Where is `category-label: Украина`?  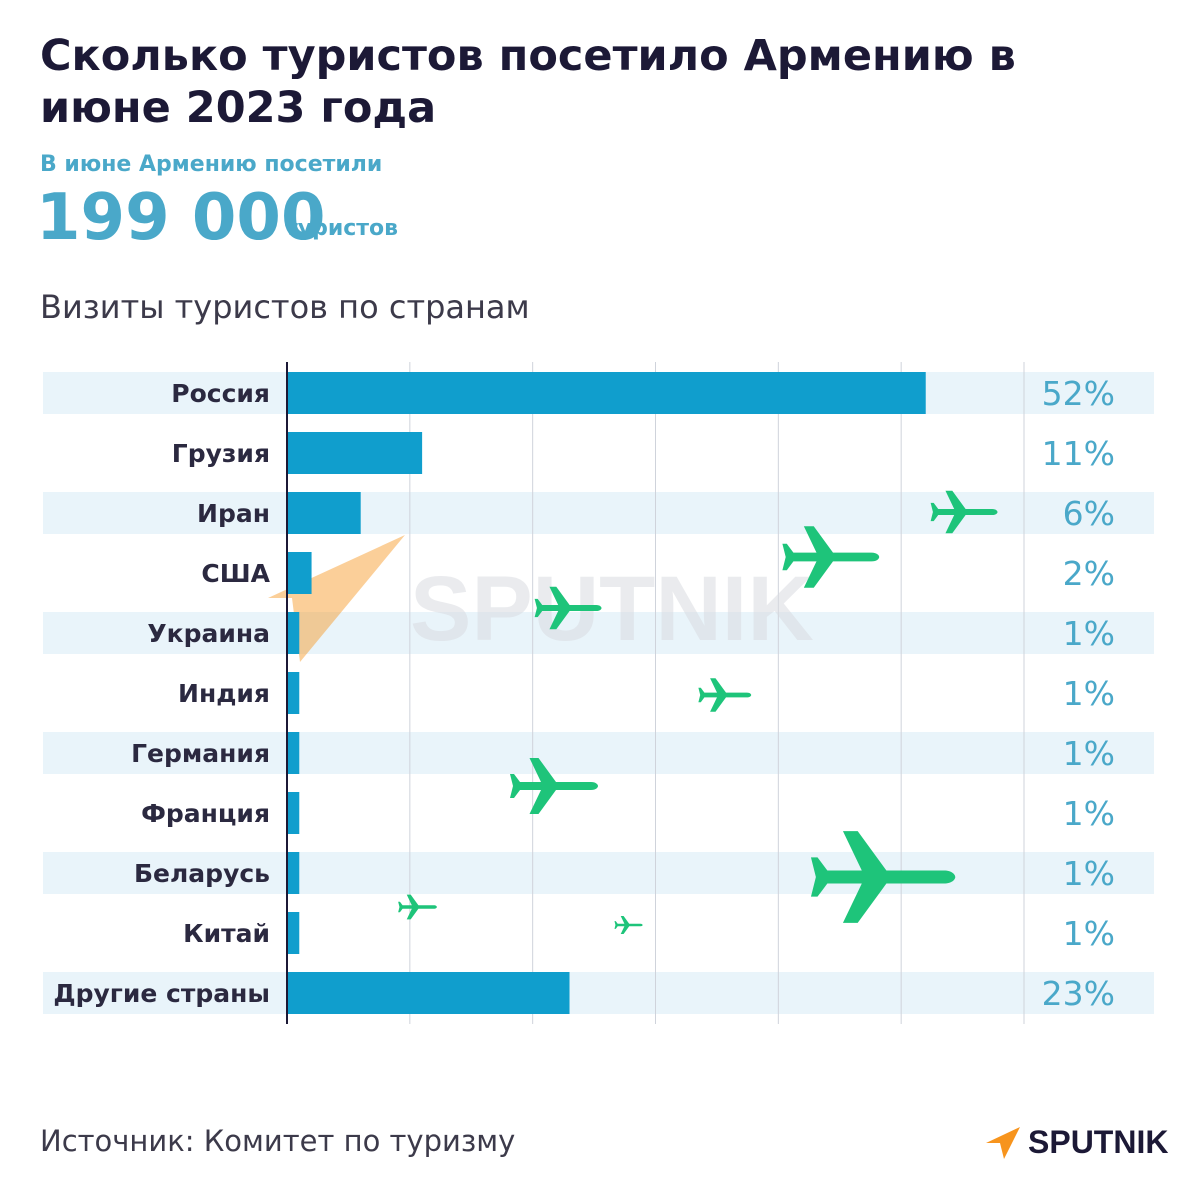 category-label: Украина is located at coordinates (208, 633).